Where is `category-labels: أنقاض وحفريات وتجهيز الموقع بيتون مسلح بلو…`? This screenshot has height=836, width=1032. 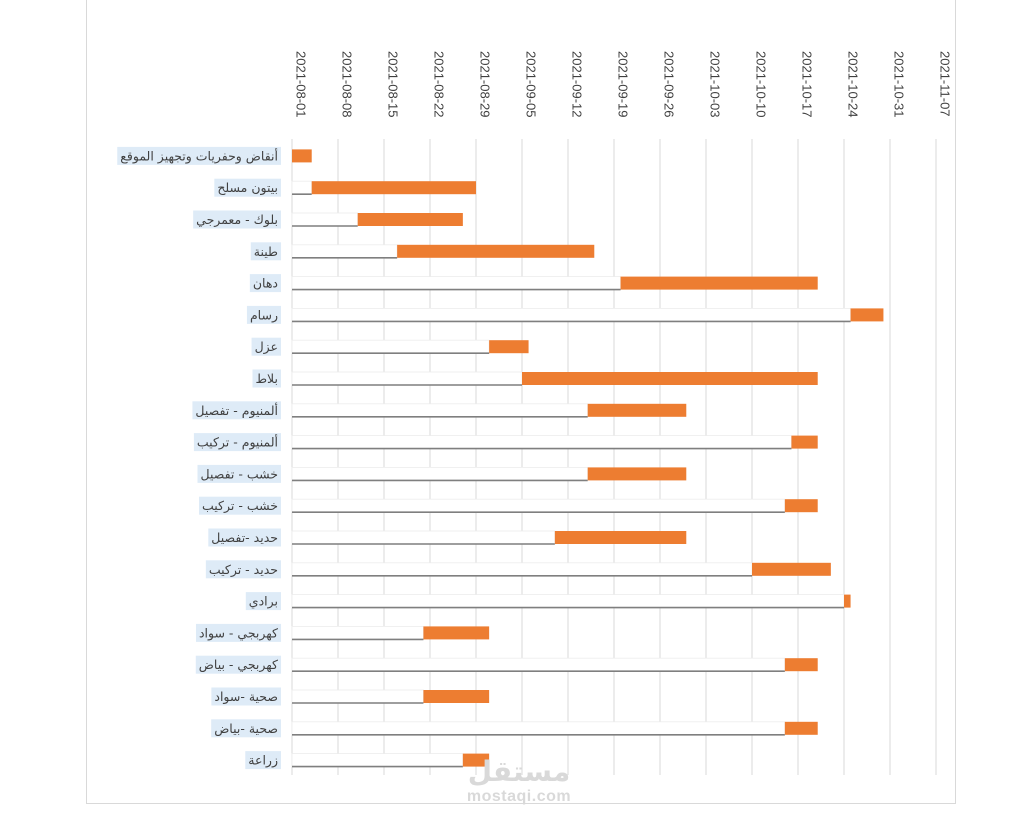
category-labels: أنقاض وحفريات وتجهيز الموقع بيتون مسلح بلو… is located at coordinates (199, 458).